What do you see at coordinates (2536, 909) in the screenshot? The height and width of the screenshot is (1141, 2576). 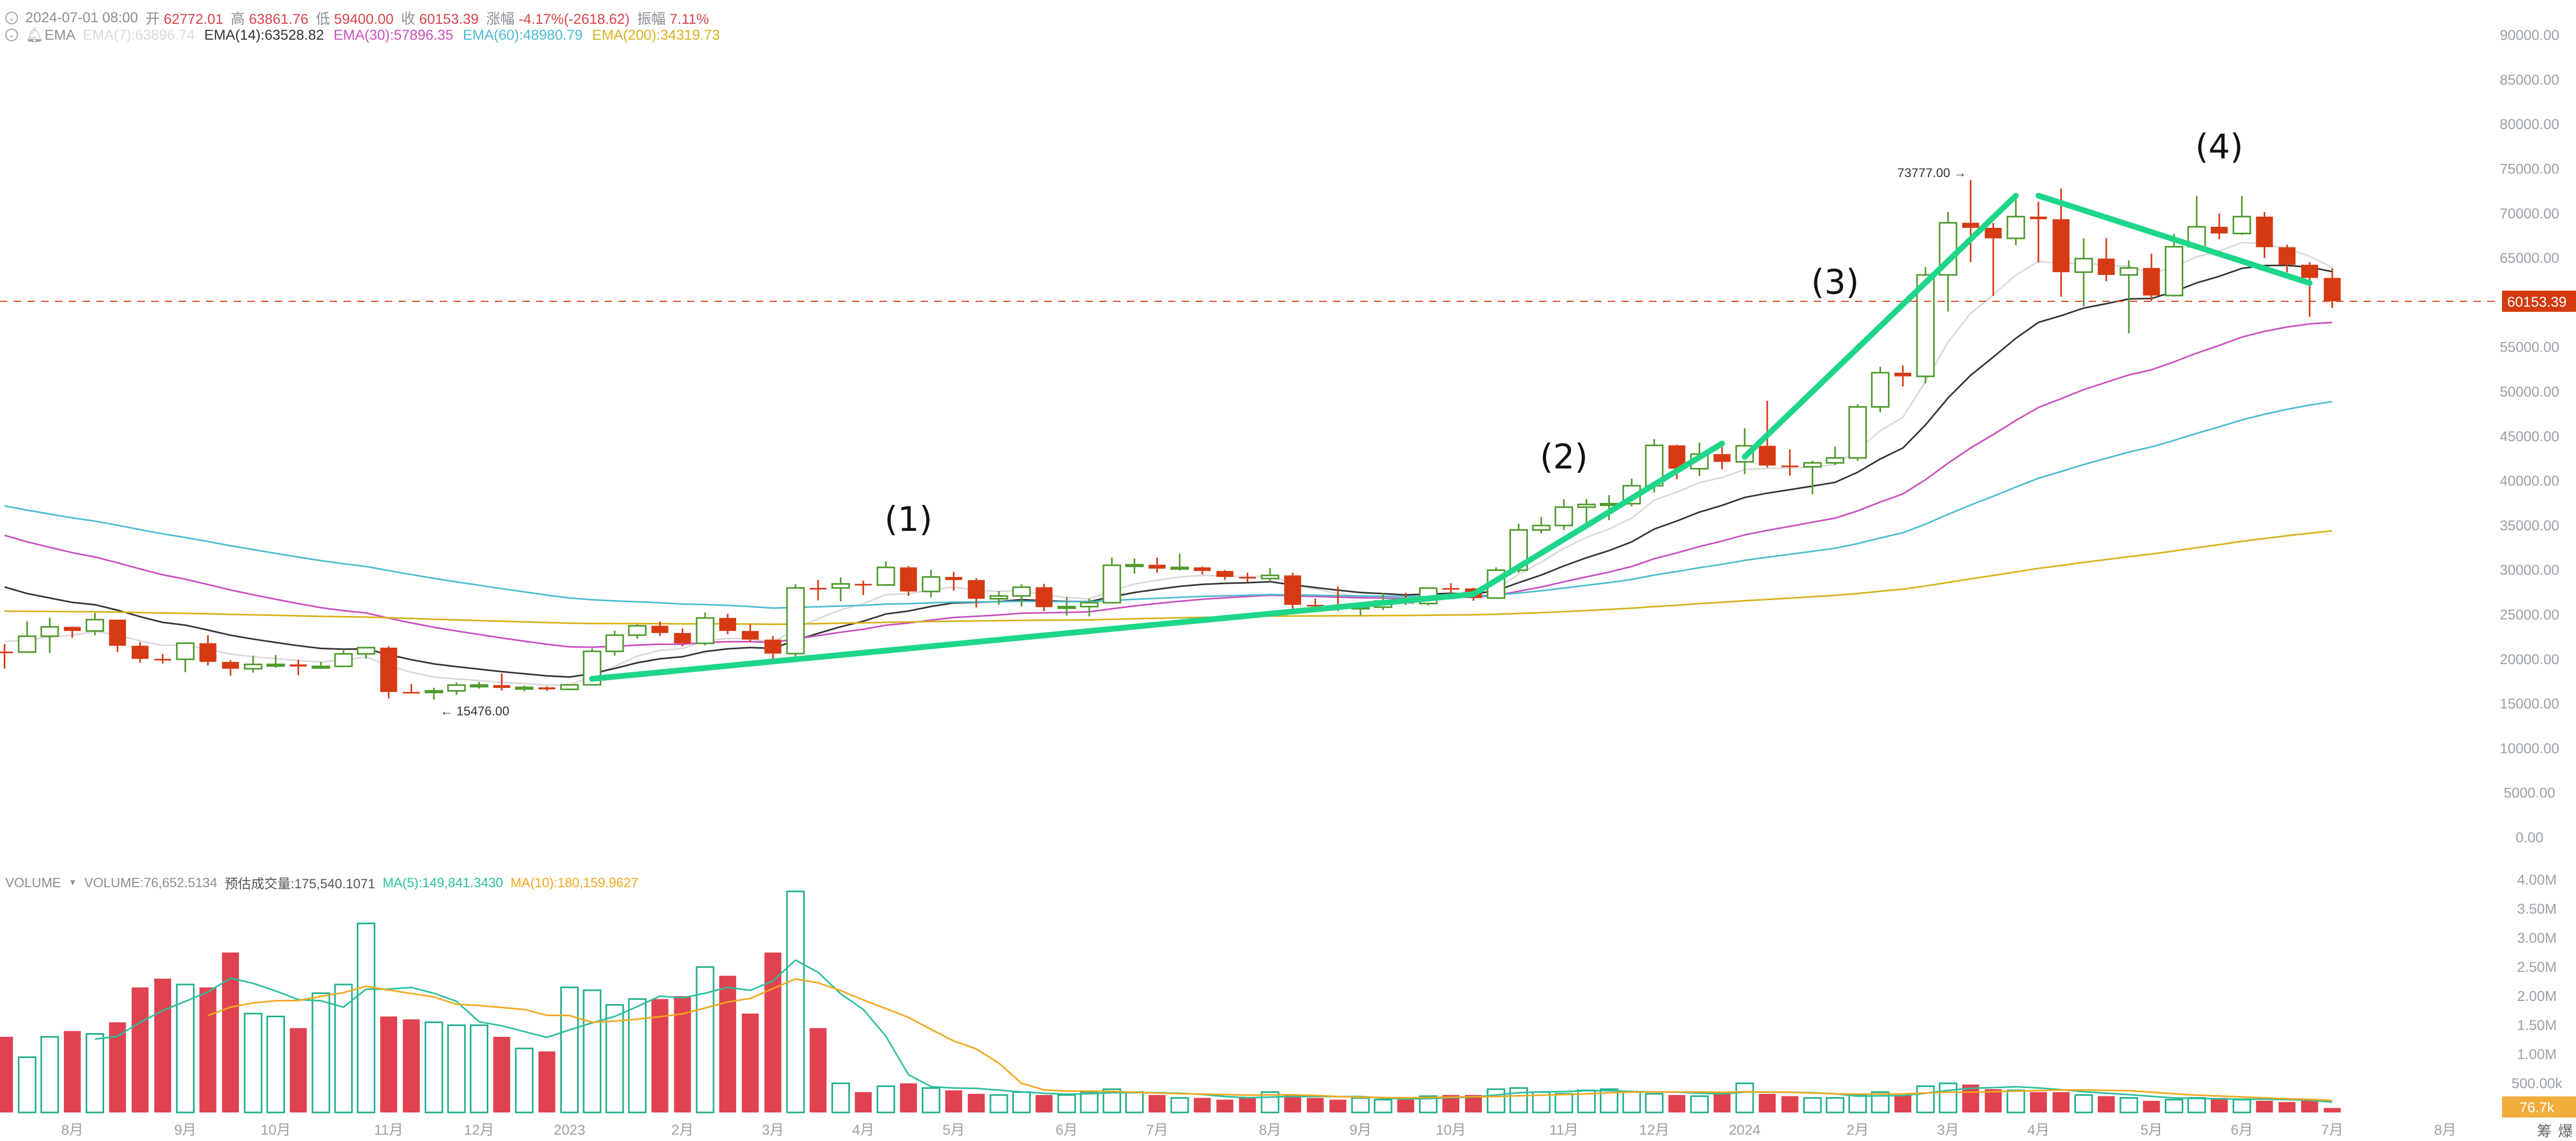 I see `volume-tick-label: 3.50M` at bounding box center [2536, 909].